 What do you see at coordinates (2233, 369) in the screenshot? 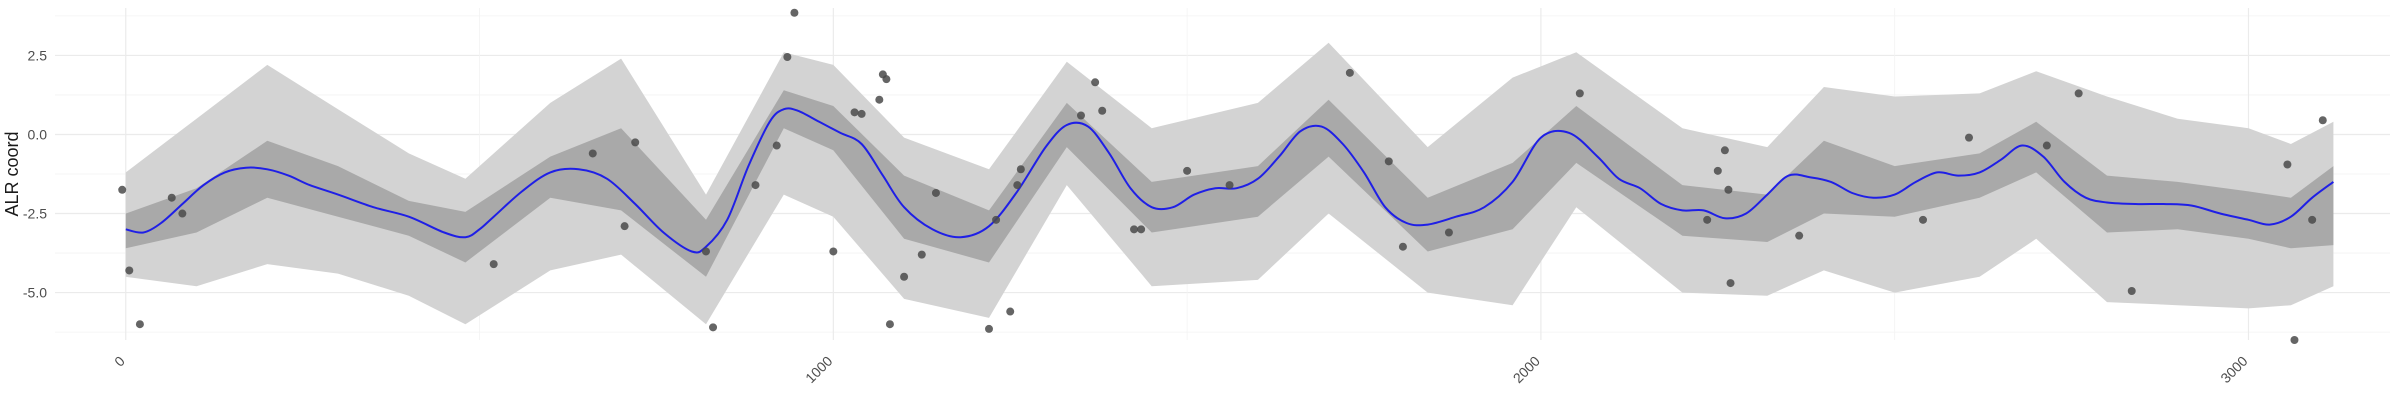
I see `x-tick-label: 3000` at bounding box center [2233, 369].